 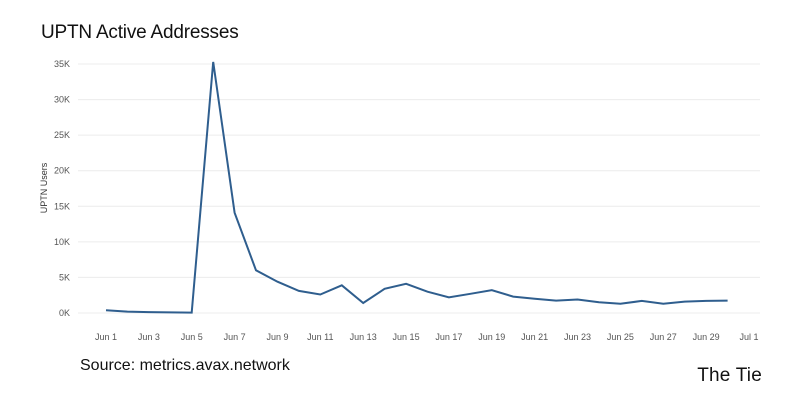 What do you see at coordinates (62, 242) in the screenshot?
I see `y-tick-label: 10K` at bounding box center [62, 242].